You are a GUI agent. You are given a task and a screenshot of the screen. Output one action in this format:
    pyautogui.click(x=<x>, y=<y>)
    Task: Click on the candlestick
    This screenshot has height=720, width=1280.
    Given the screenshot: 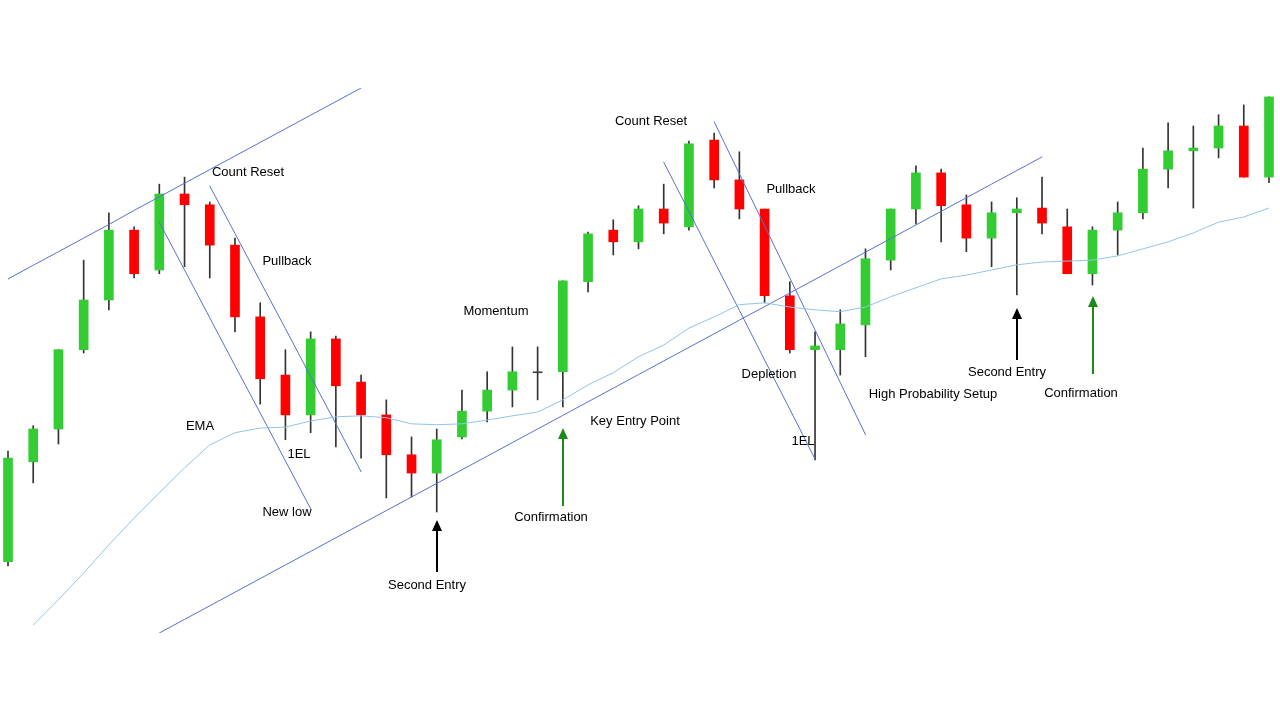 What is the action you would take?
    pyautogui.click(x=1016, y=246)
    